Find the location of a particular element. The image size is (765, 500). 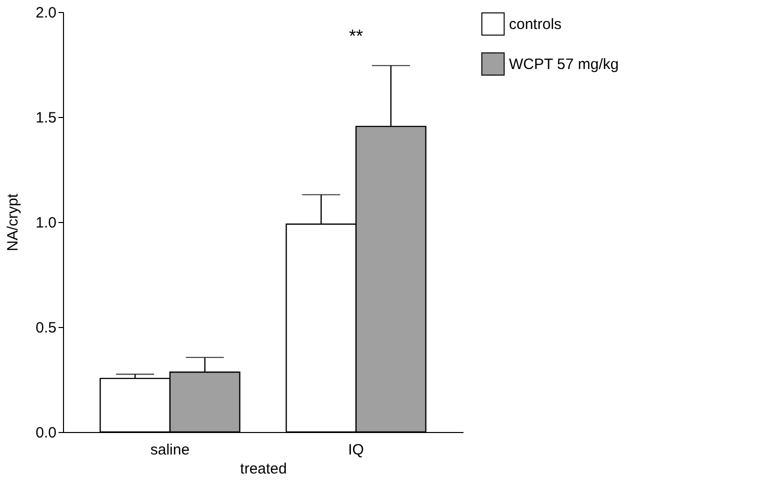

y-tick-label: 0.5 is located at coordinates (46, 328).